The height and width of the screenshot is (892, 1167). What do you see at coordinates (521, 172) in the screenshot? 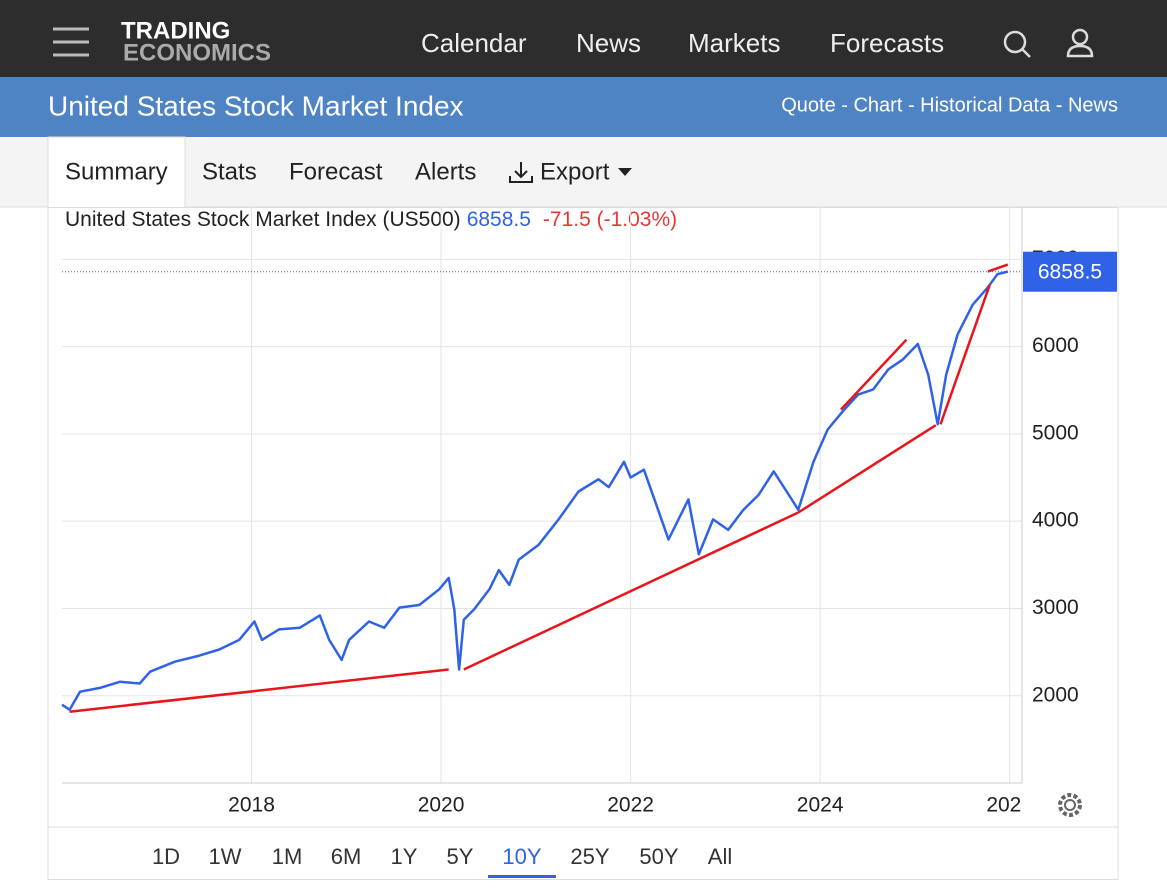
I see `export-icon` at bounding box center [521, 172].